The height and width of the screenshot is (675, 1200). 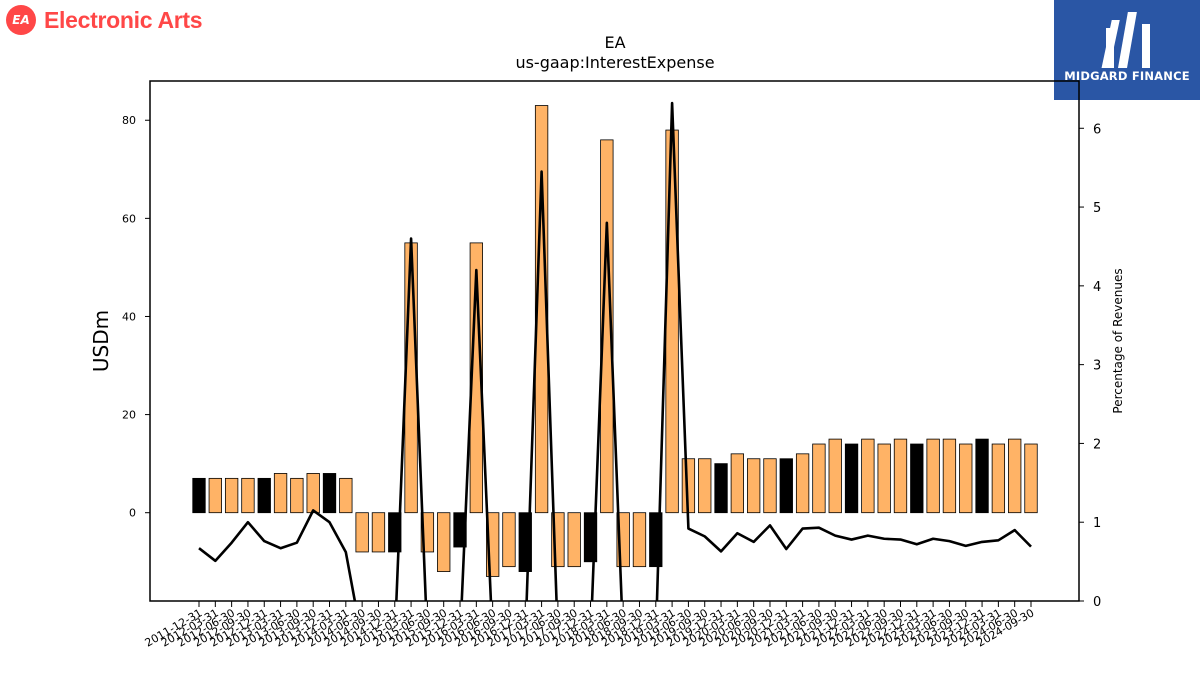 I want to click on y2-tick-label-3: 3, so click(x=1097, y=366).